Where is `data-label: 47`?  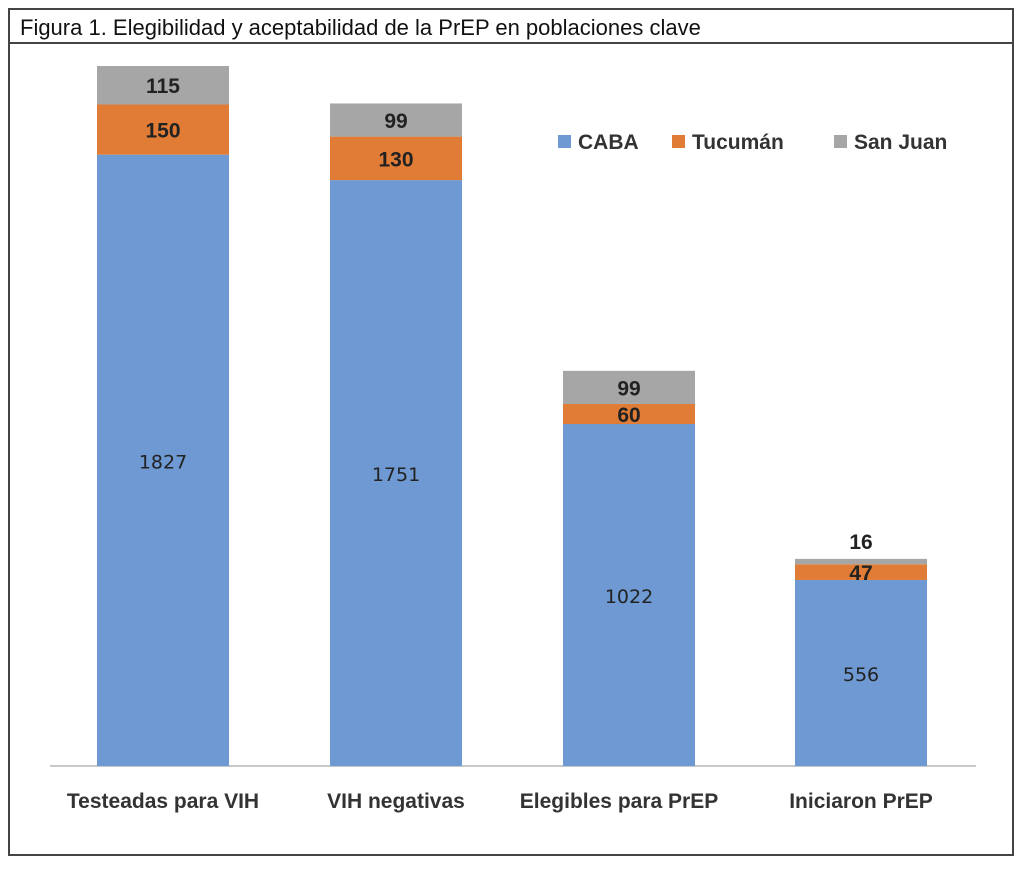 data-label: 47 is located at coordinates (860, 573).